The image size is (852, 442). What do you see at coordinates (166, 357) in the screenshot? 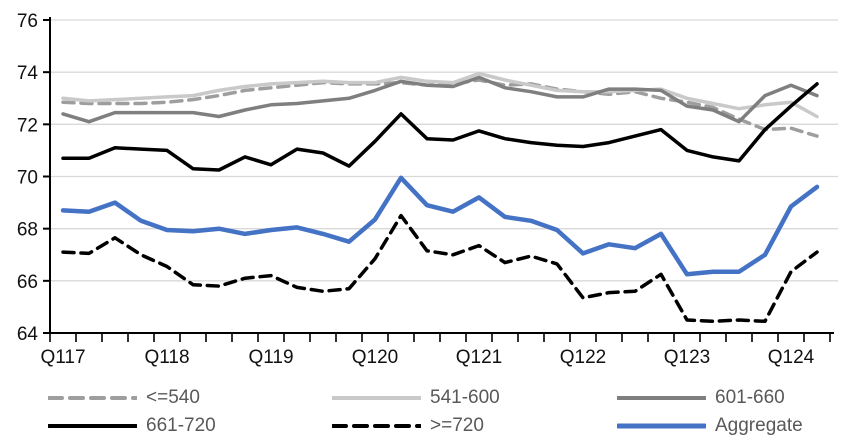
I see `x-tick-label: Q118` at bounding box center [166, 357].